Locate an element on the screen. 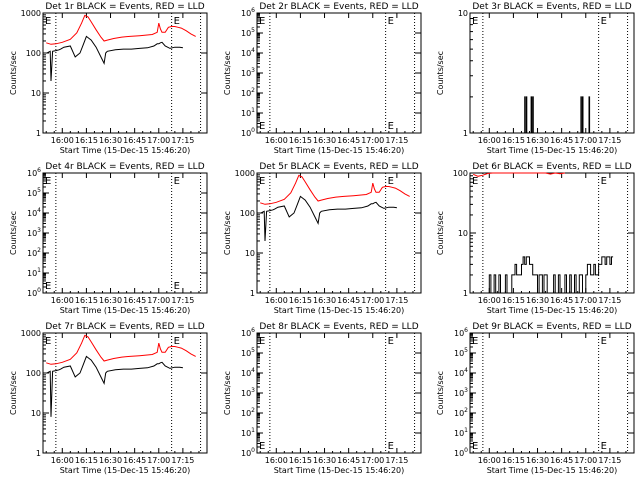 The image size is (640, 480). panel-title: Det 9r BLACK = Events, RED = LLD is located at coordinates (551, 327).